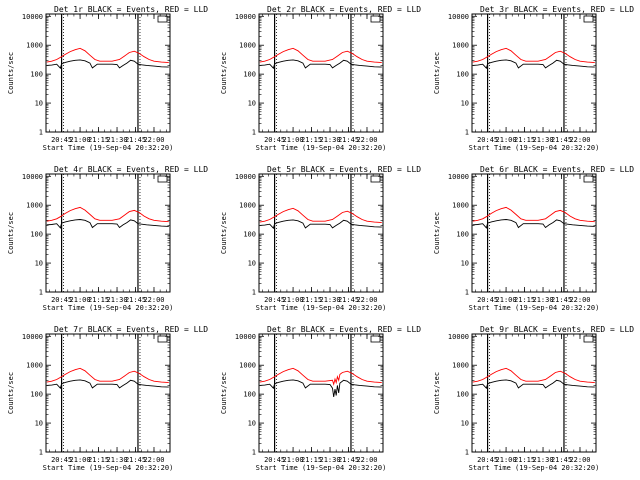  I want to click on panel-title: Det 7r BLACK = Events, RED = LLD, so click(131, 329).